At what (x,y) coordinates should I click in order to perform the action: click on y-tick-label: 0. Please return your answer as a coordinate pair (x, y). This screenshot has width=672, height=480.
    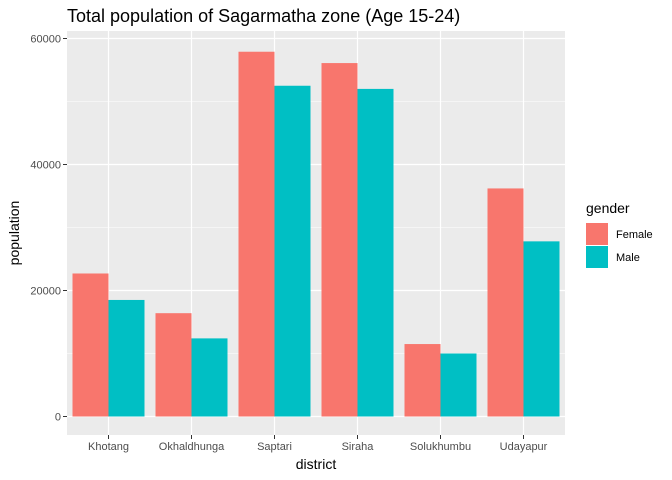
    Looking at the image, I should click on (58, 418).